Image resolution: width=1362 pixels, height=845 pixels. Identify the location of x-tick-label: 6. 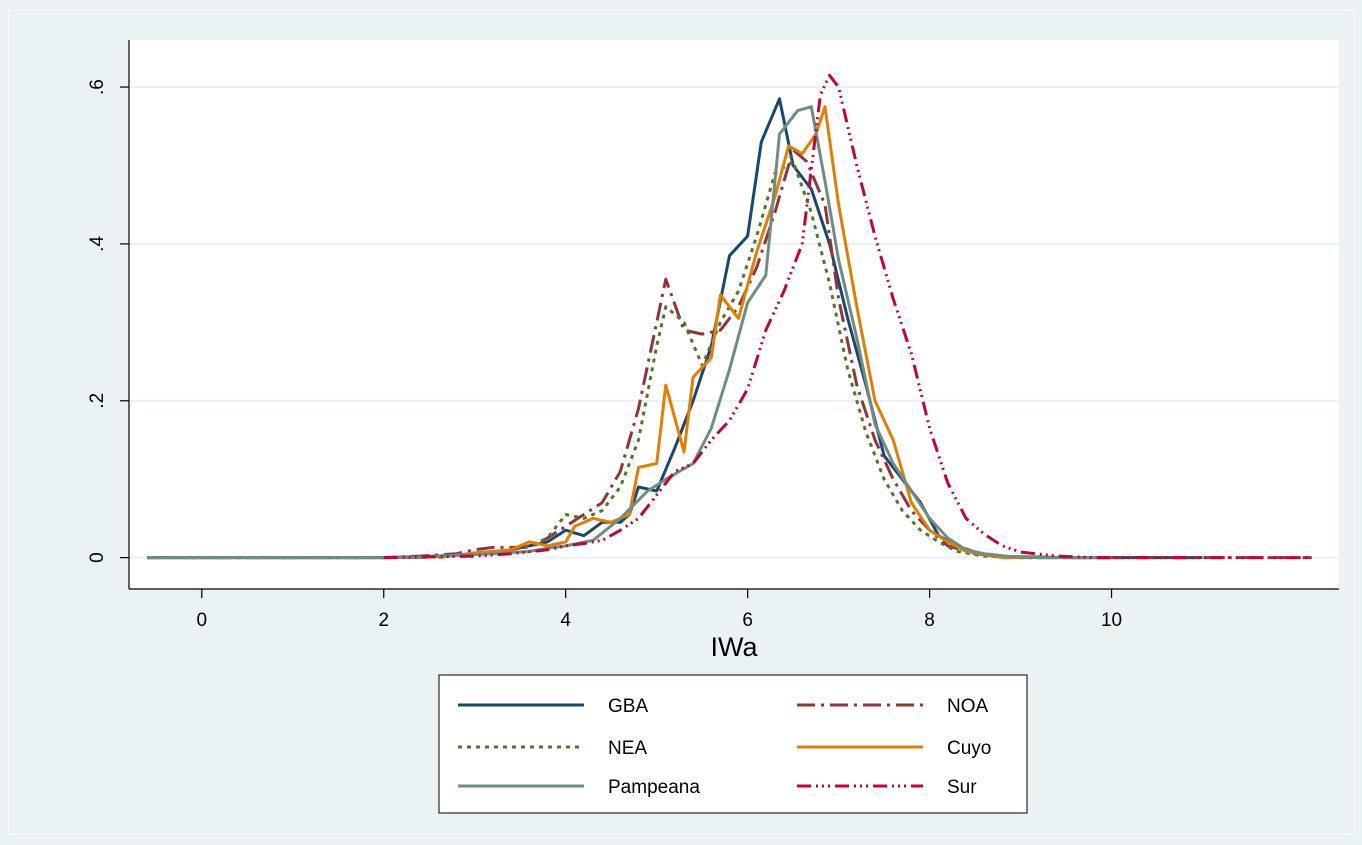
(747, 620).